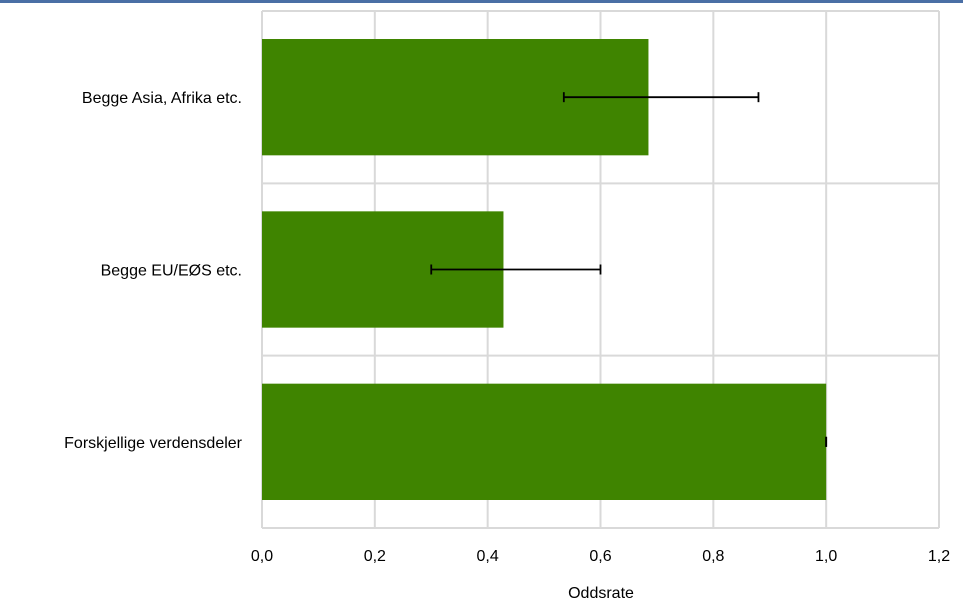 The height and width of the screenshot is (607, 963). I want to click on category-label: Begge EU/EØS etc., so click(171, 271).